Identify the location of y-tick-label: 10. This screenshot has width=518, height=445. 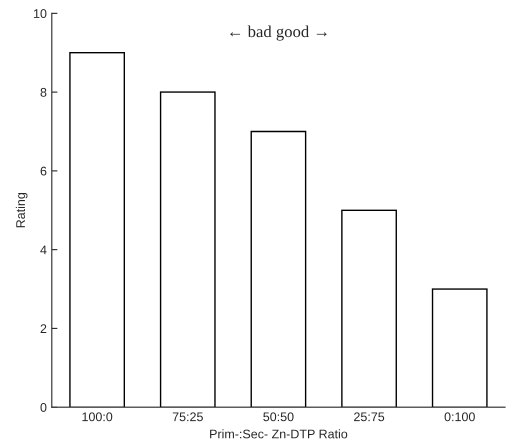
(40, 13).